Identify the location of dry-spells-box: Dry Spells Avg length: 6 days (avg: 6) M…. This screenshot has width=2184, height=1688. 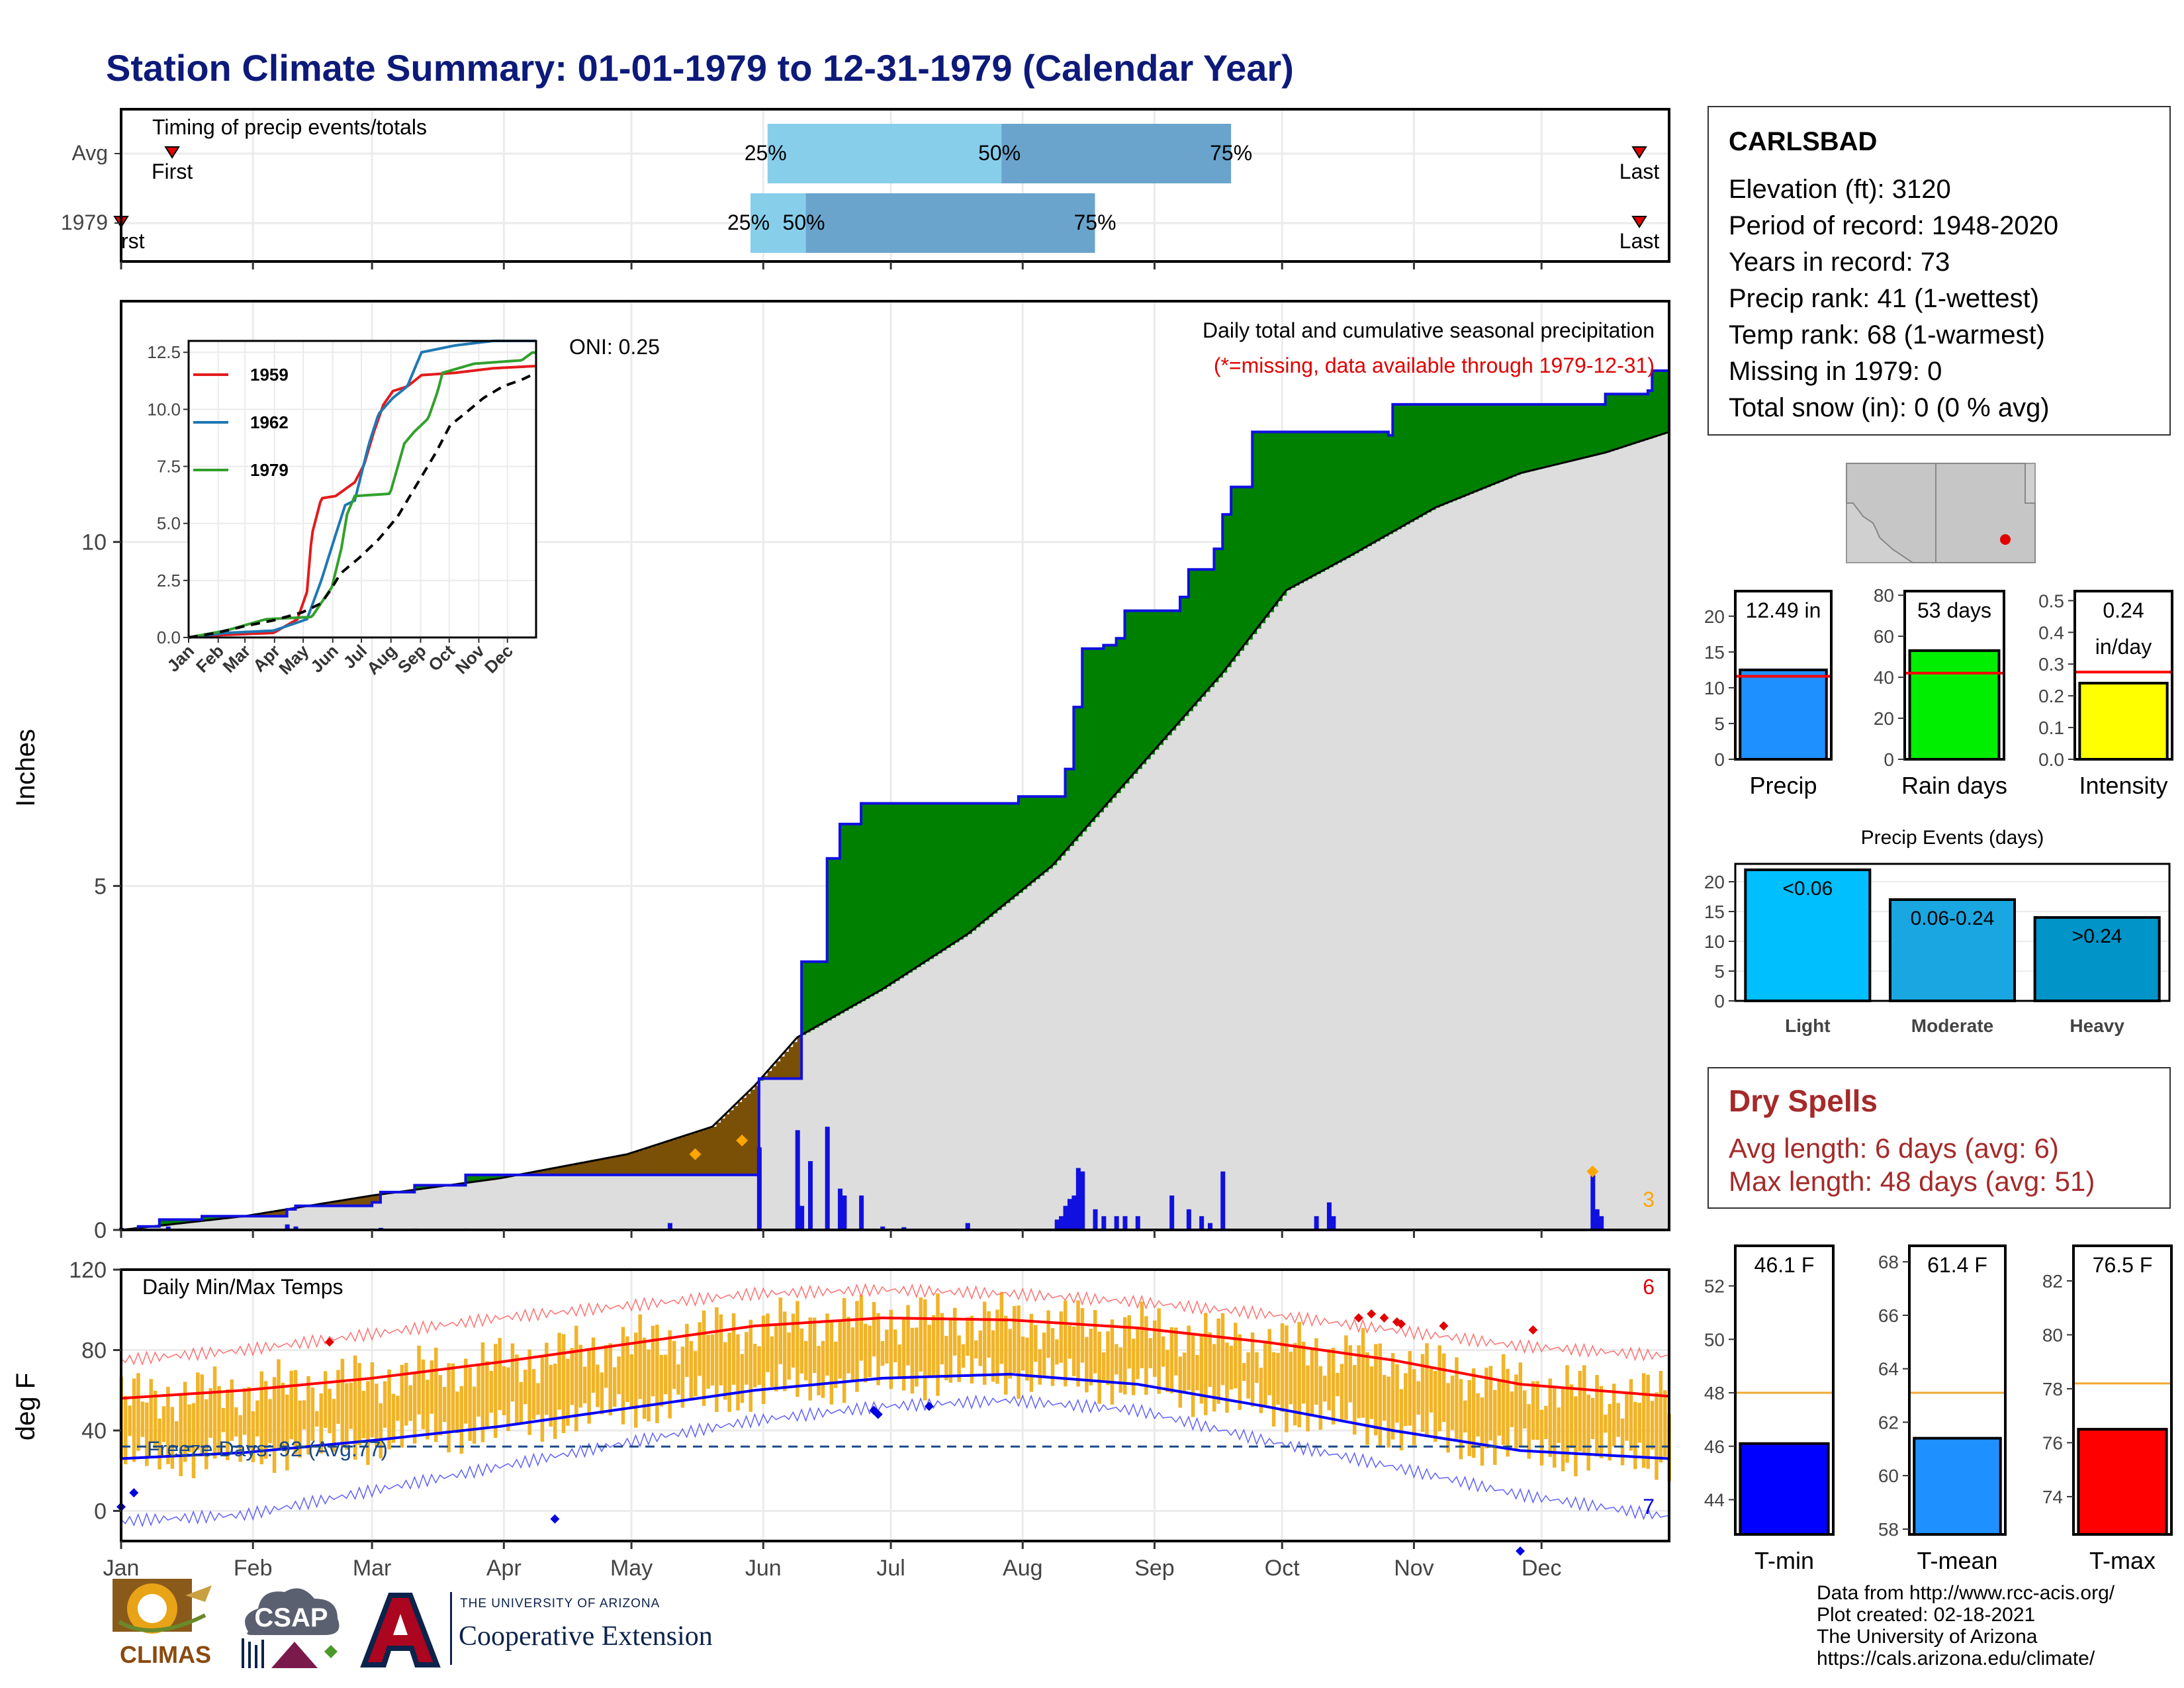
(1939, 1138).